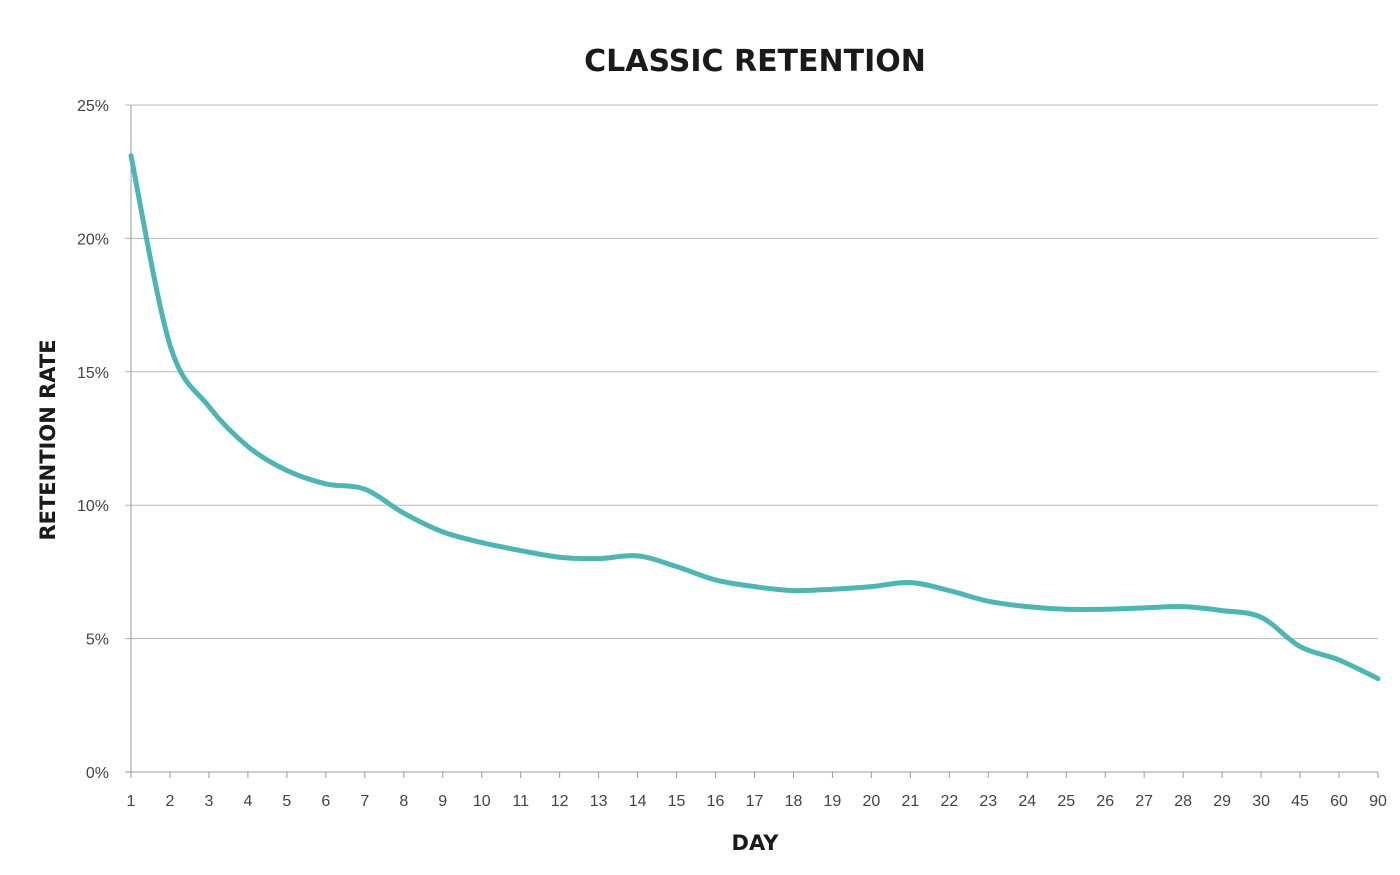  What do you see at coordinates (208, 801) in the screenshot?
I see `x-tick-label: 3` at bounding box center [208, 801].